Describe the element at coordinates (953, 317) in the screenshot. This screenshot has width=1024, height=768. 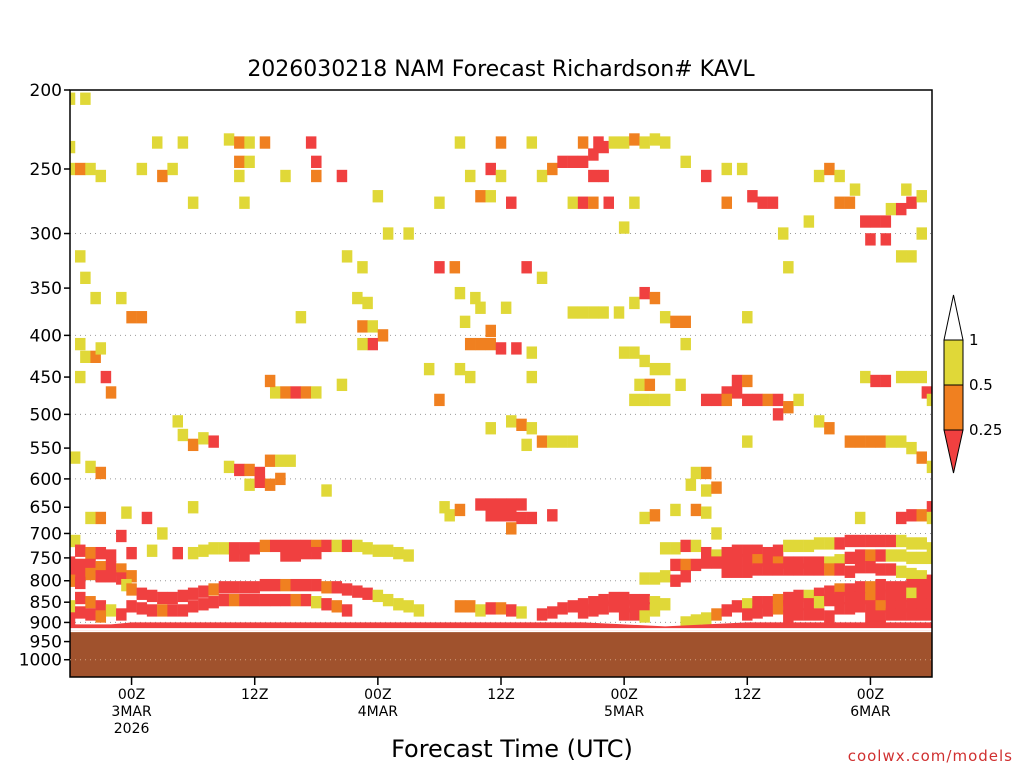
I see `colorbar-top-triangle` at that location.